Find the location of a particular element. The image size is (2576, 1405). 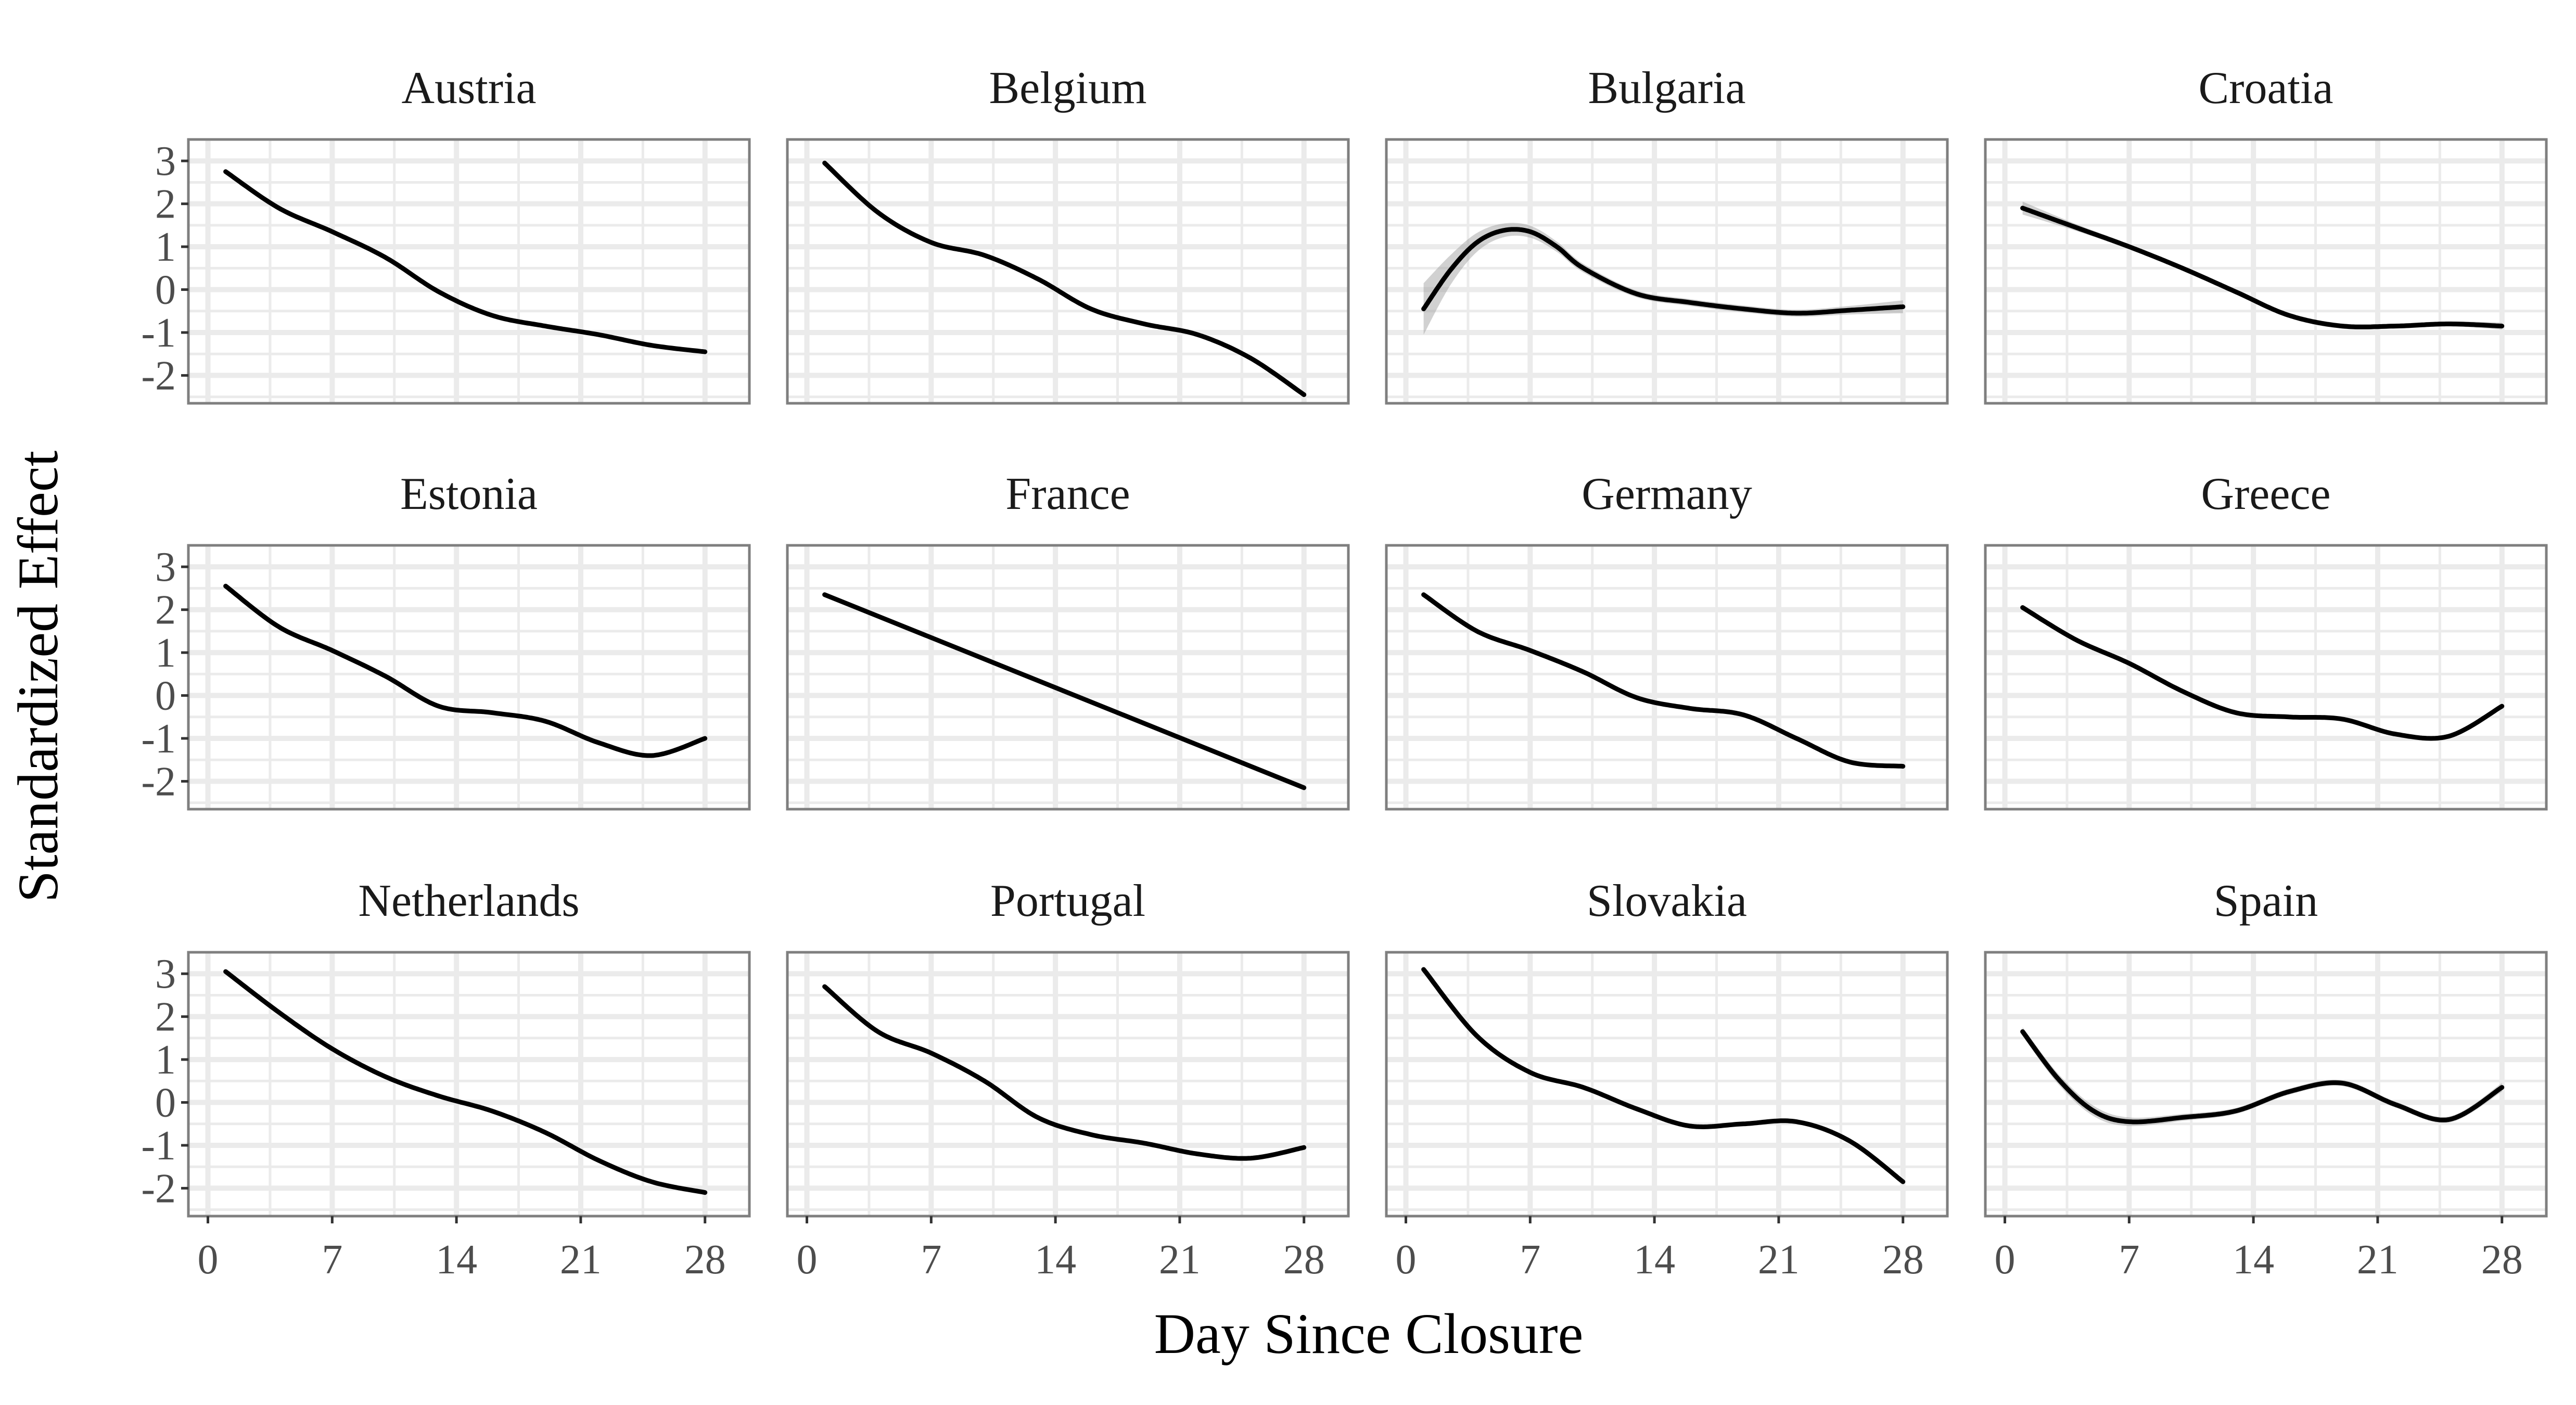

panel-croatia: Croatia is located at coordinates (2266, 234).